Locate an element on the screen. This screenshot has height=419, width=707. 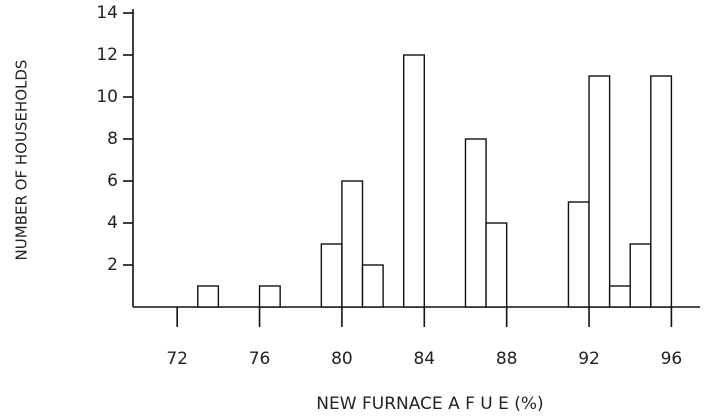
x-tick-label: 72 is located at coordinates (177, 359).